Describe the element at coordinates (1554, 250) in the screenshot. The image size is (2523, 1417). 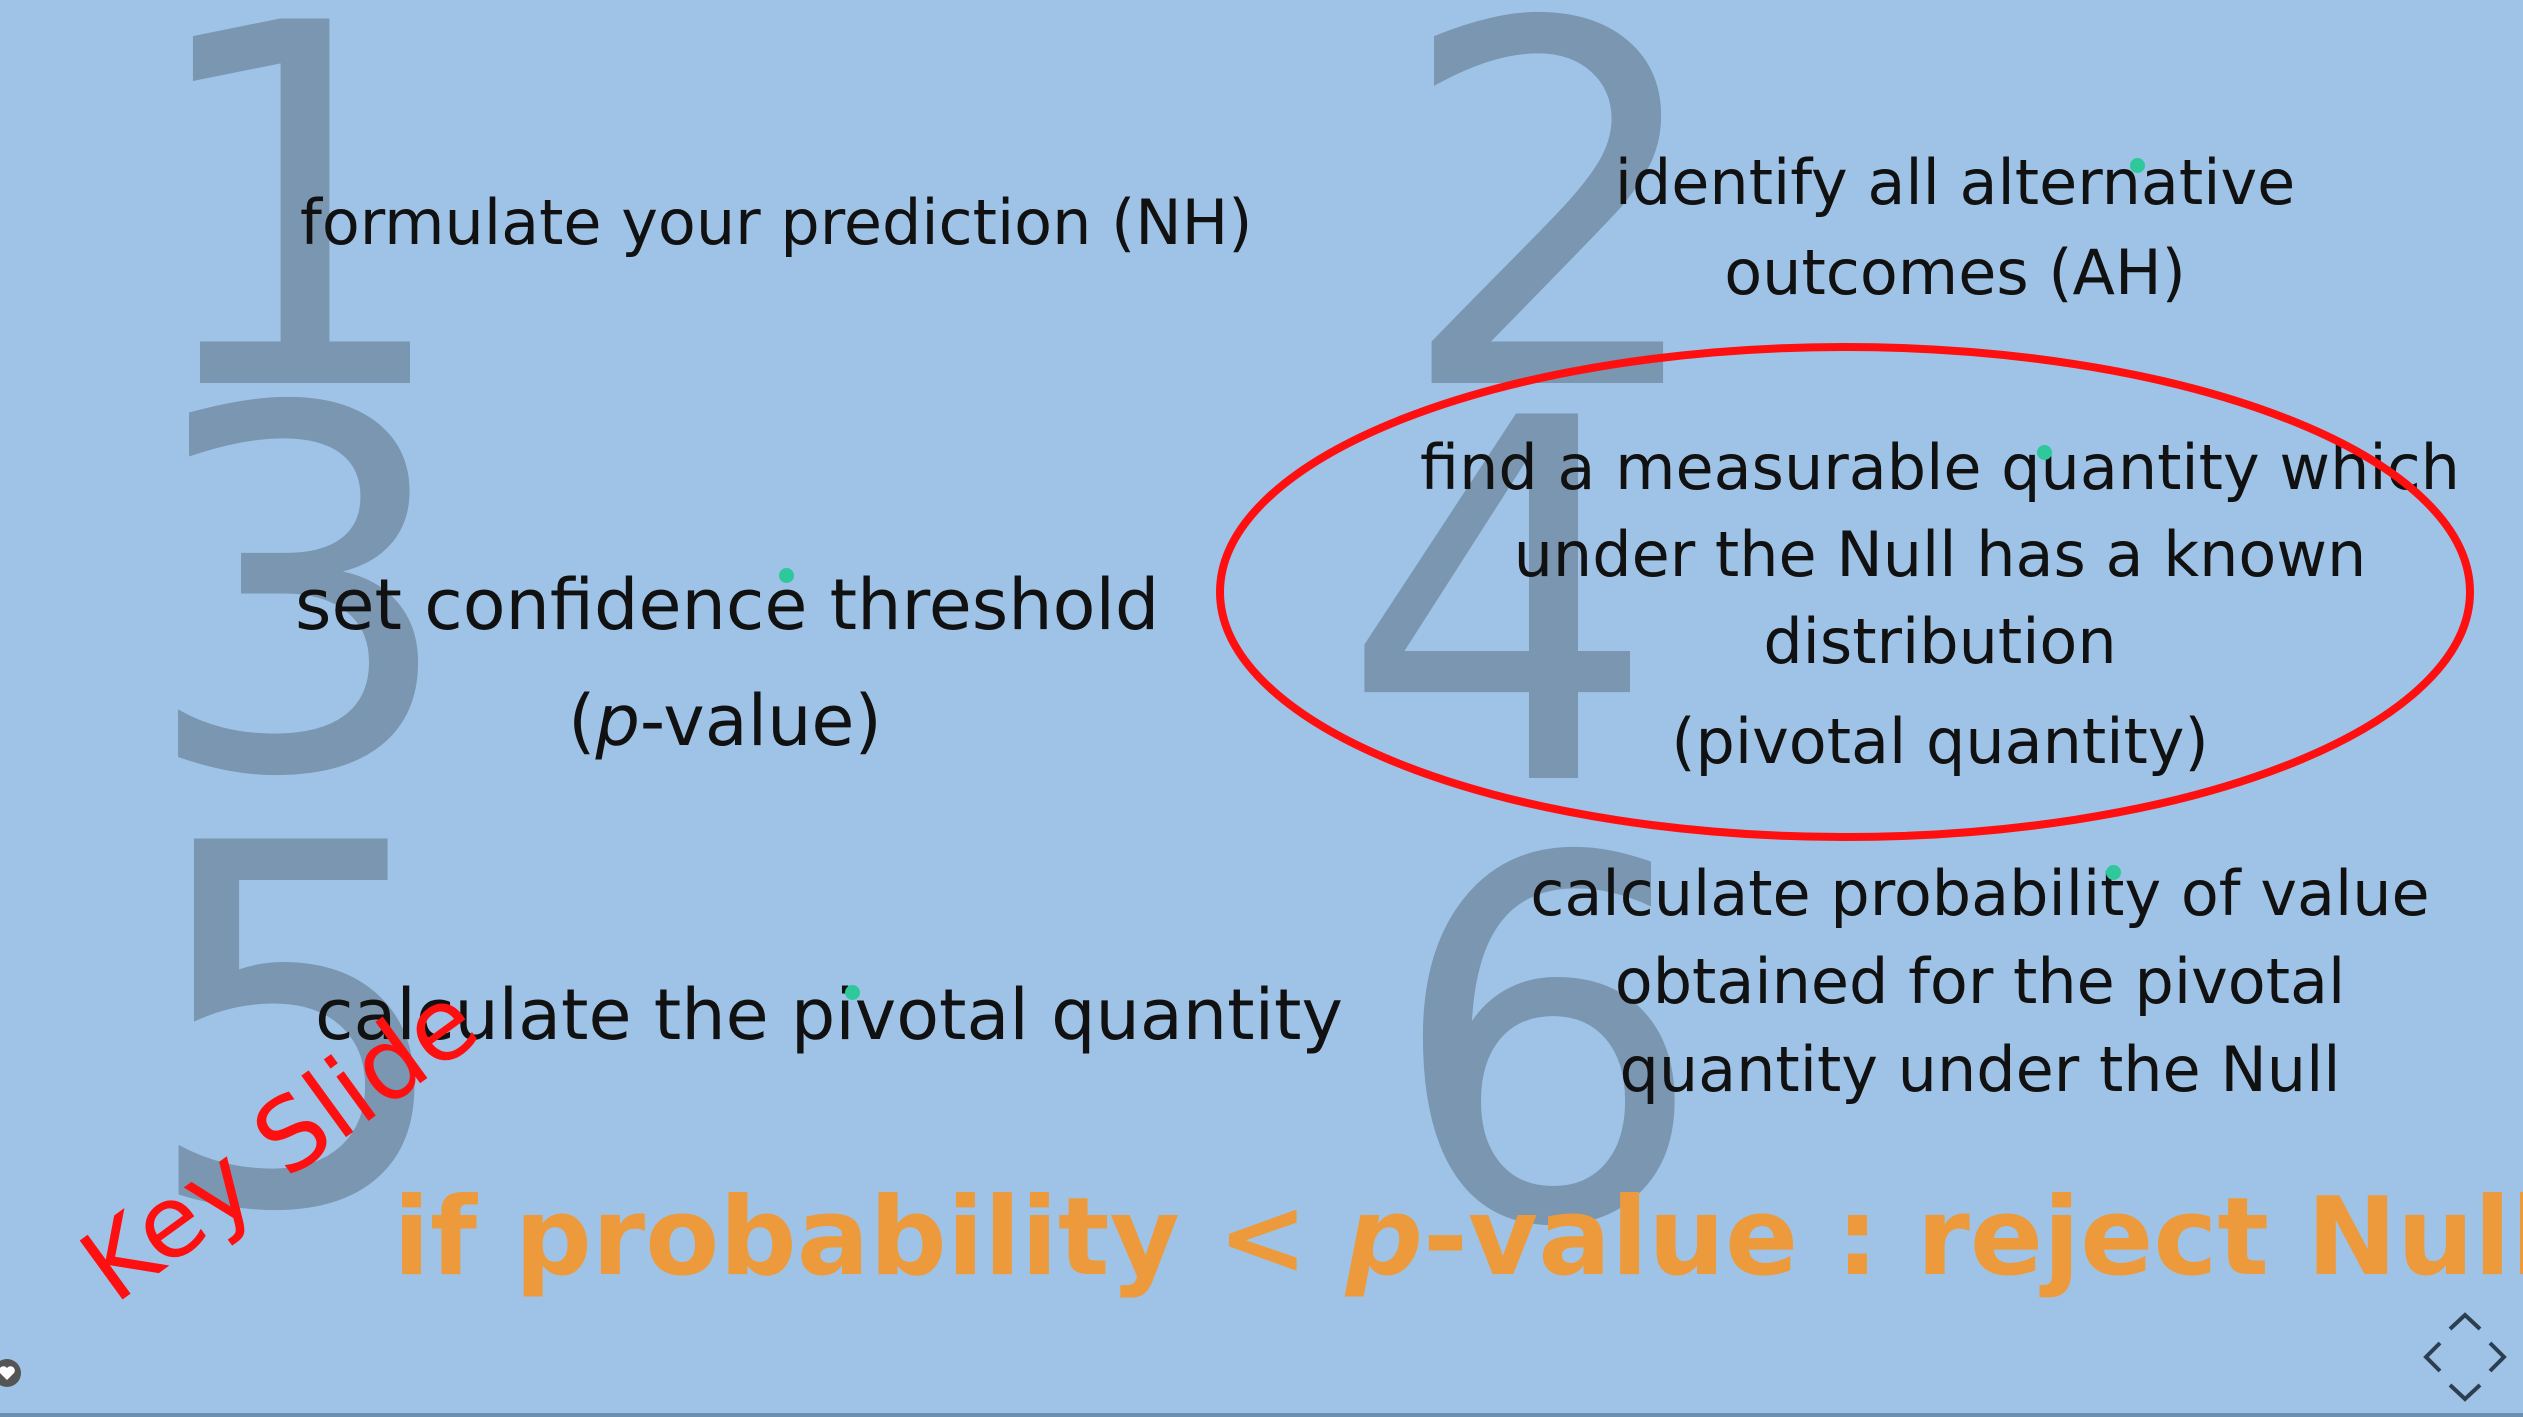
I see `step-number-2: 2` at that location.